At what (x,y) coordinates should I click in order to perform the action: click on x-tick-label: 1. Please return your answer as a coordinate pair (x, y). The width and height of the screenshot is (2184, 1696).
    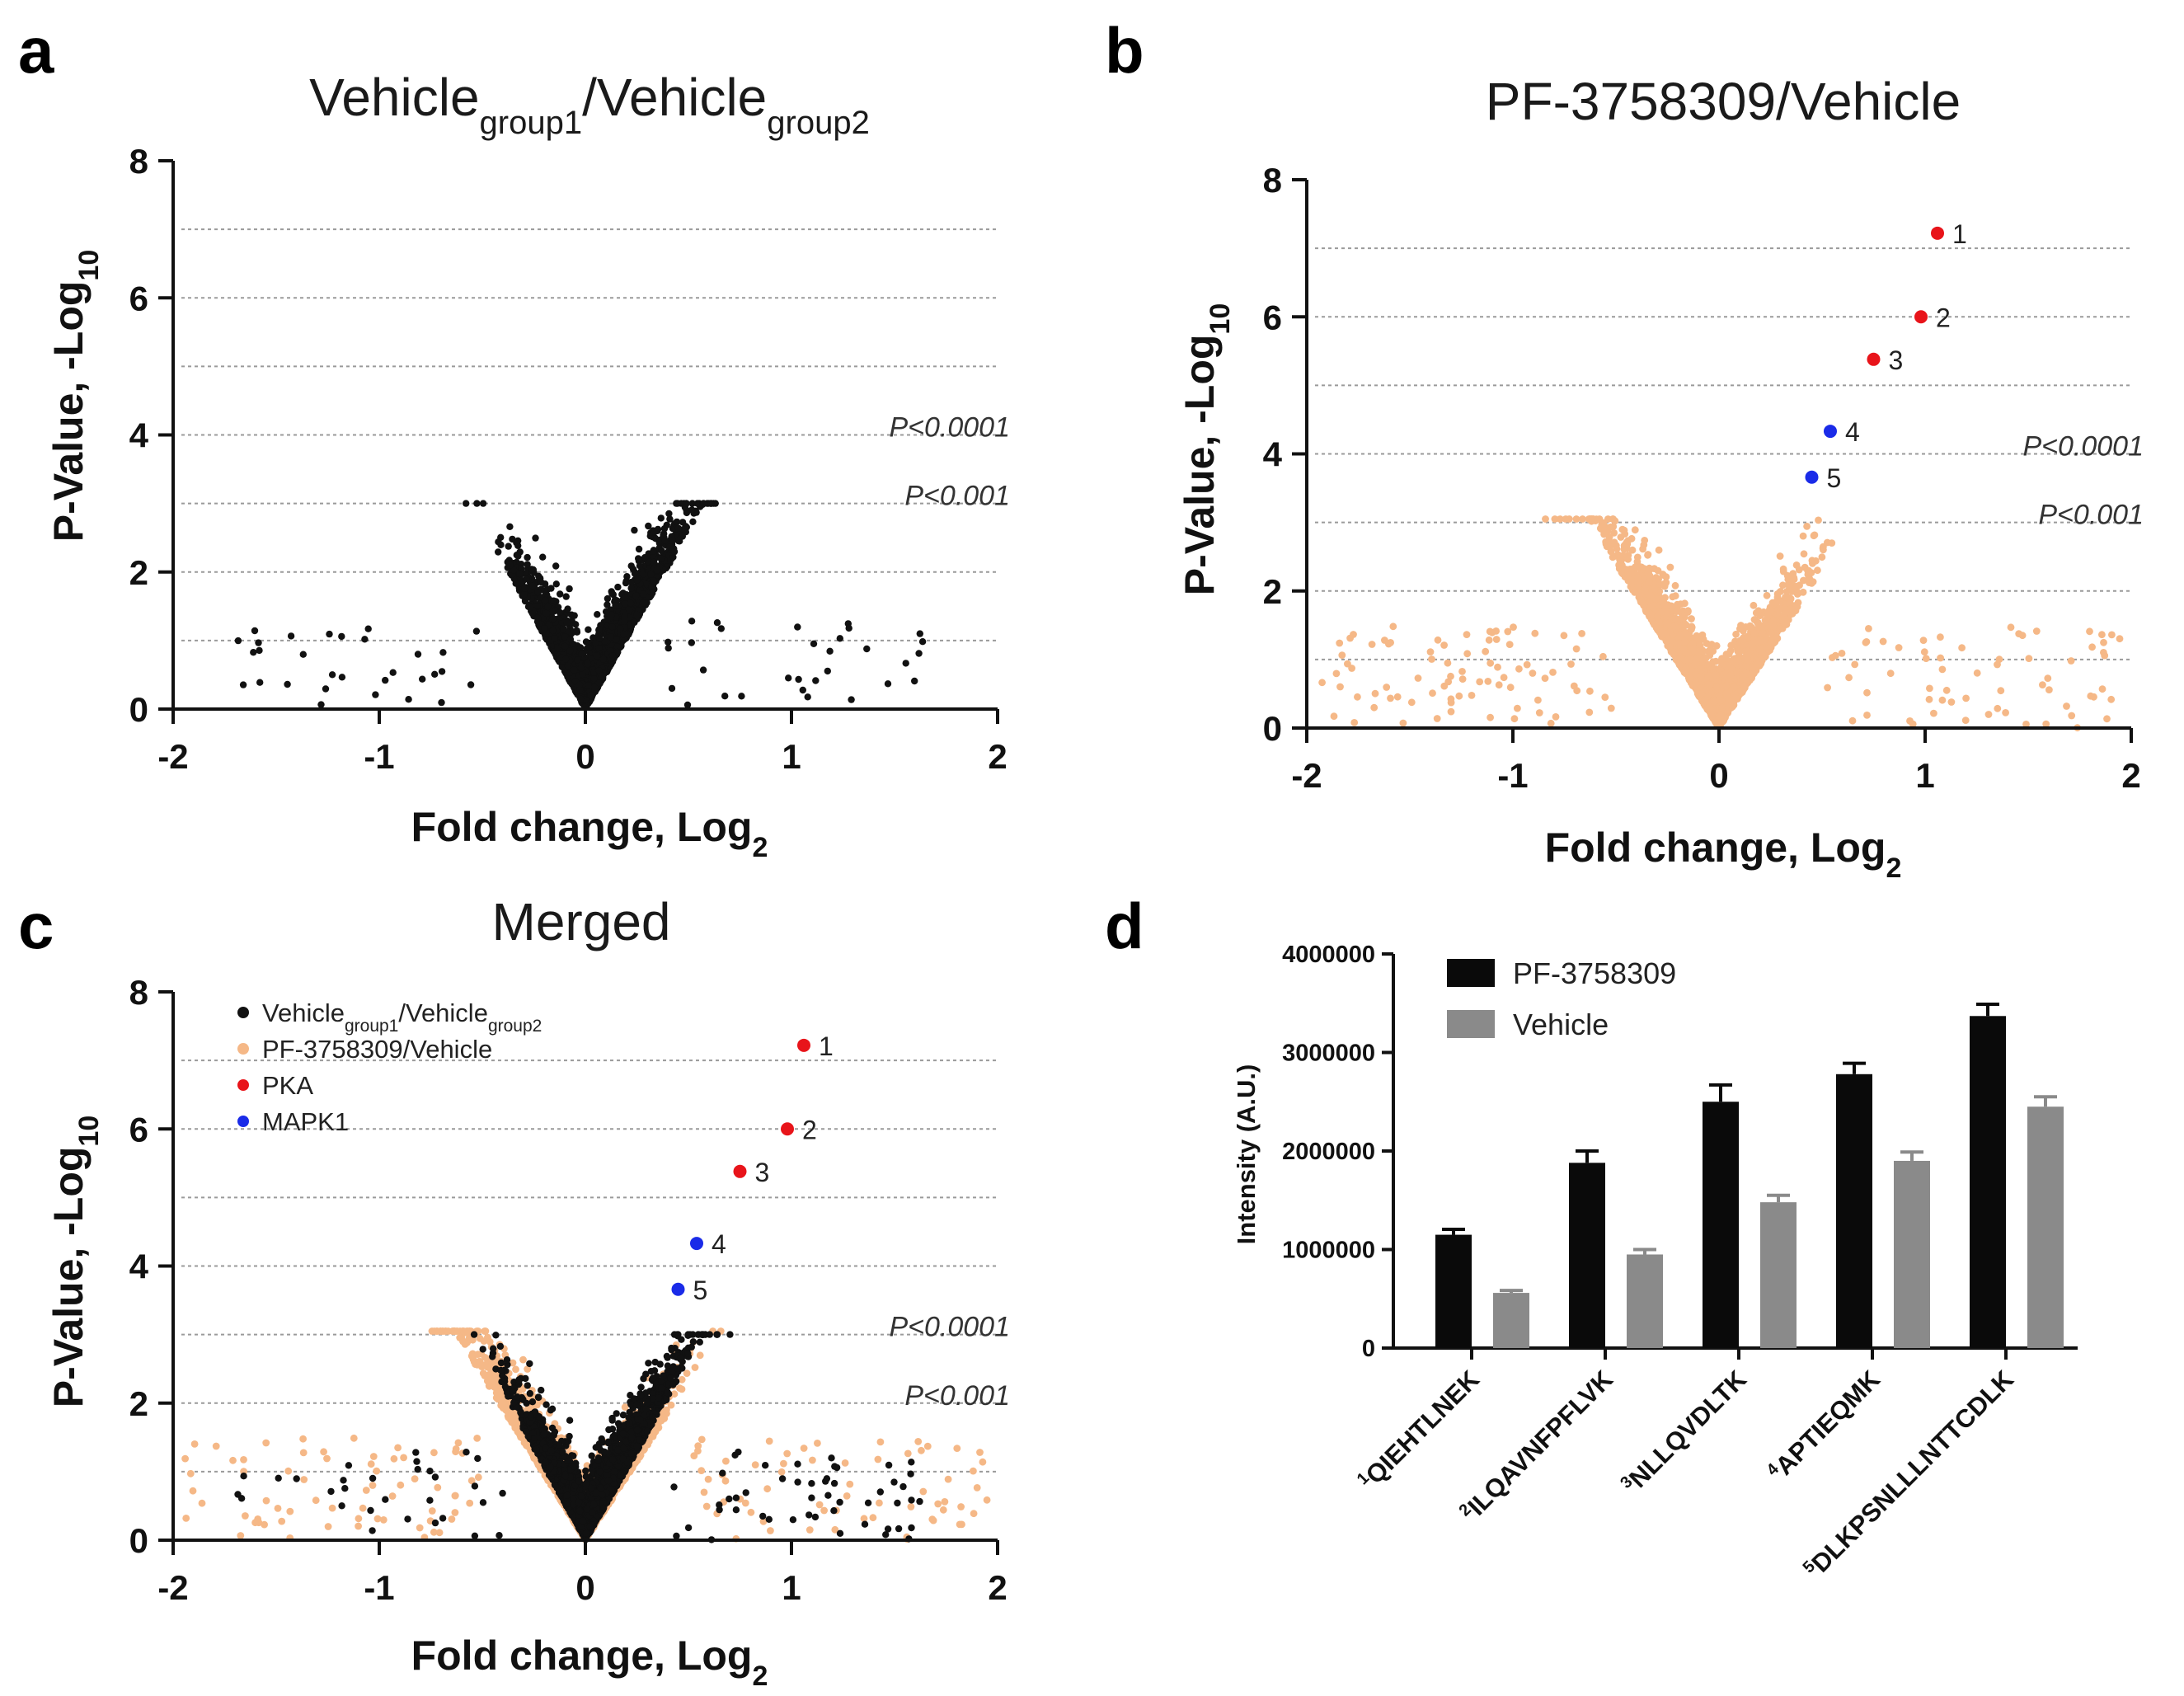
    Looking at the image, I should click on (791, 756).